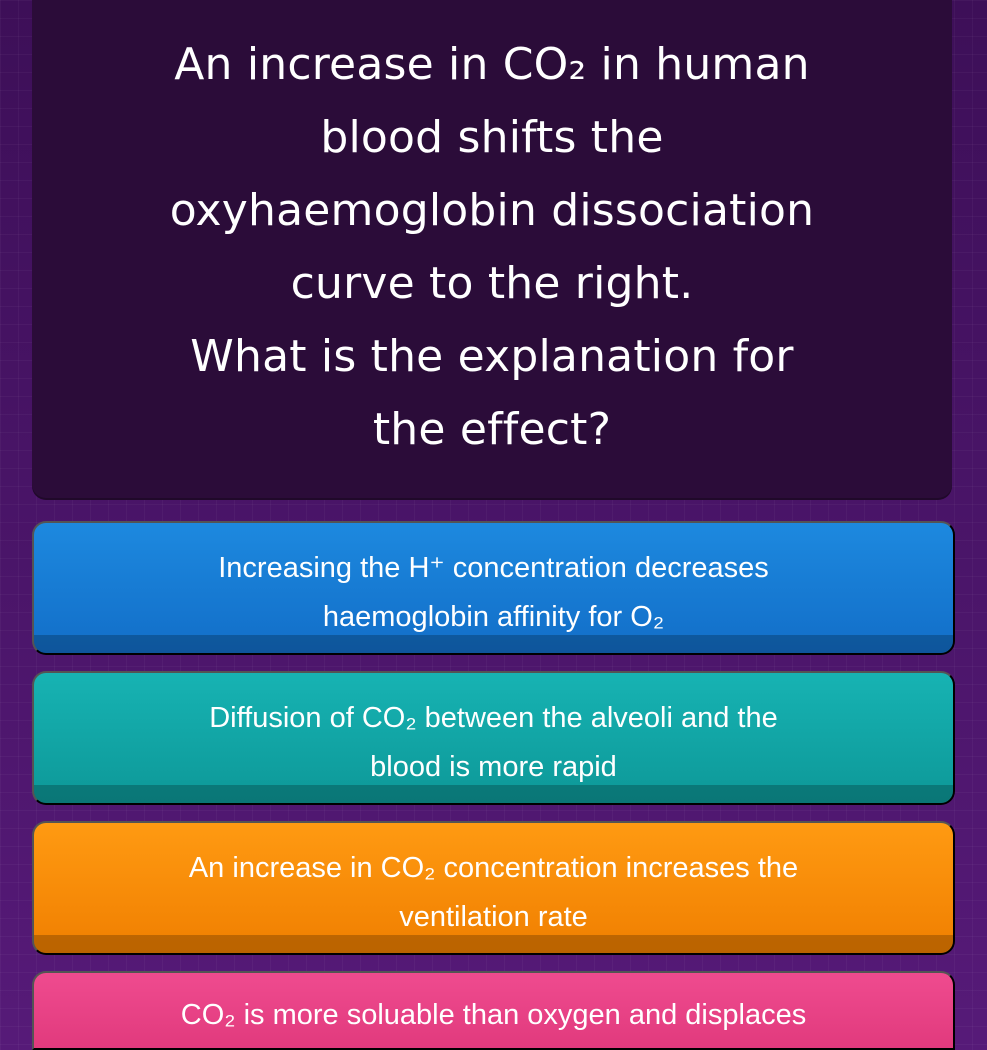 The height and width of the screenshot is (1050, 987). Describe the element at coordinates (493, 917) in the screenshot. I see `answer-option-3-line-2: ventilation rate` at that location.